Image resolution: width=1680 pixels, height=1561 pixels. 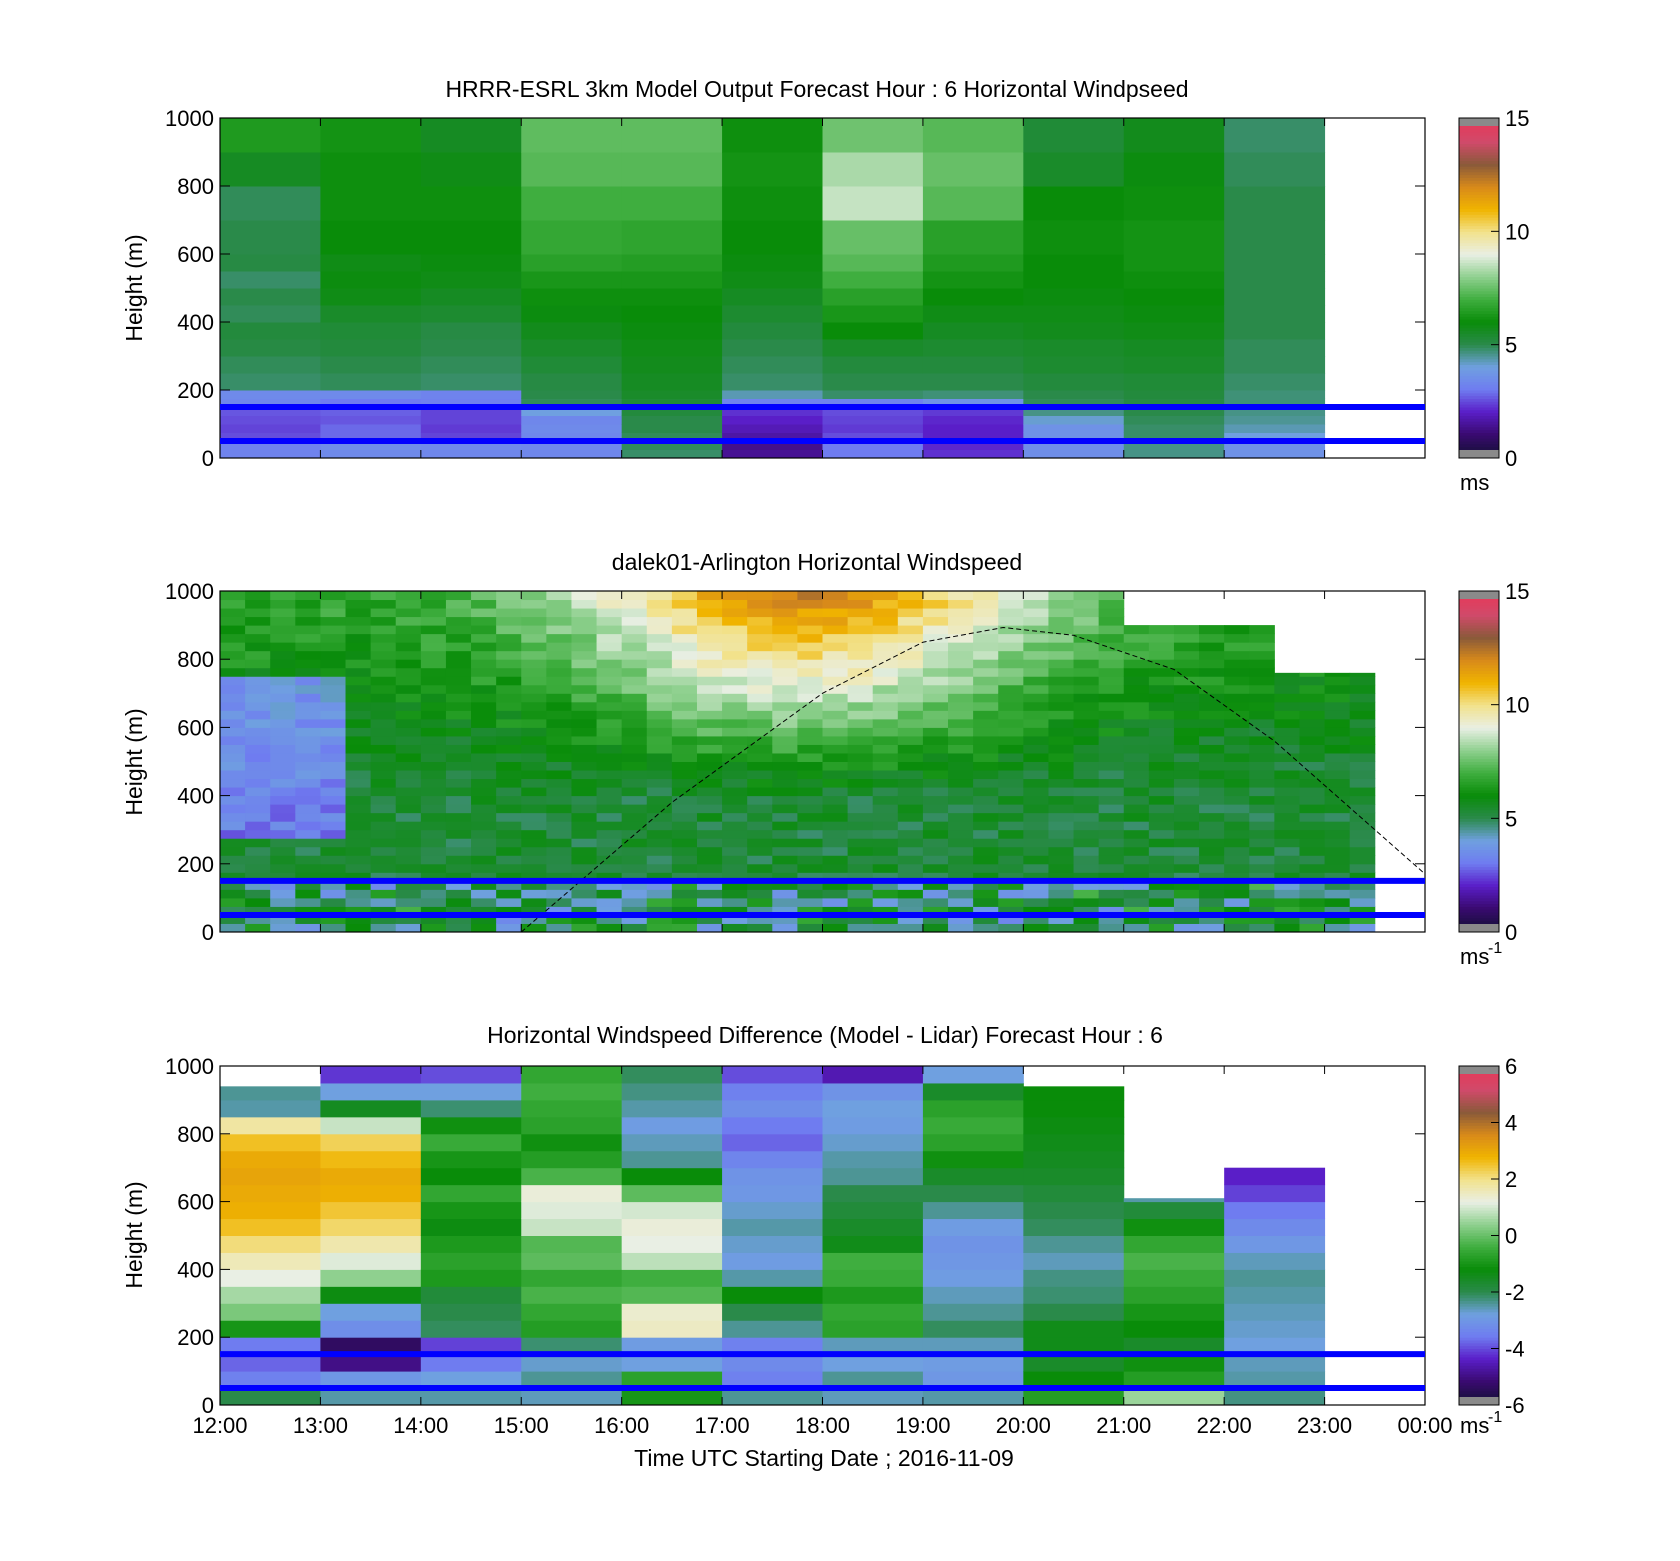 What do you see at coordinates (773, 1236) in the screenshot?
I see `panel-3-plot` at bounding box center [773, 1236].